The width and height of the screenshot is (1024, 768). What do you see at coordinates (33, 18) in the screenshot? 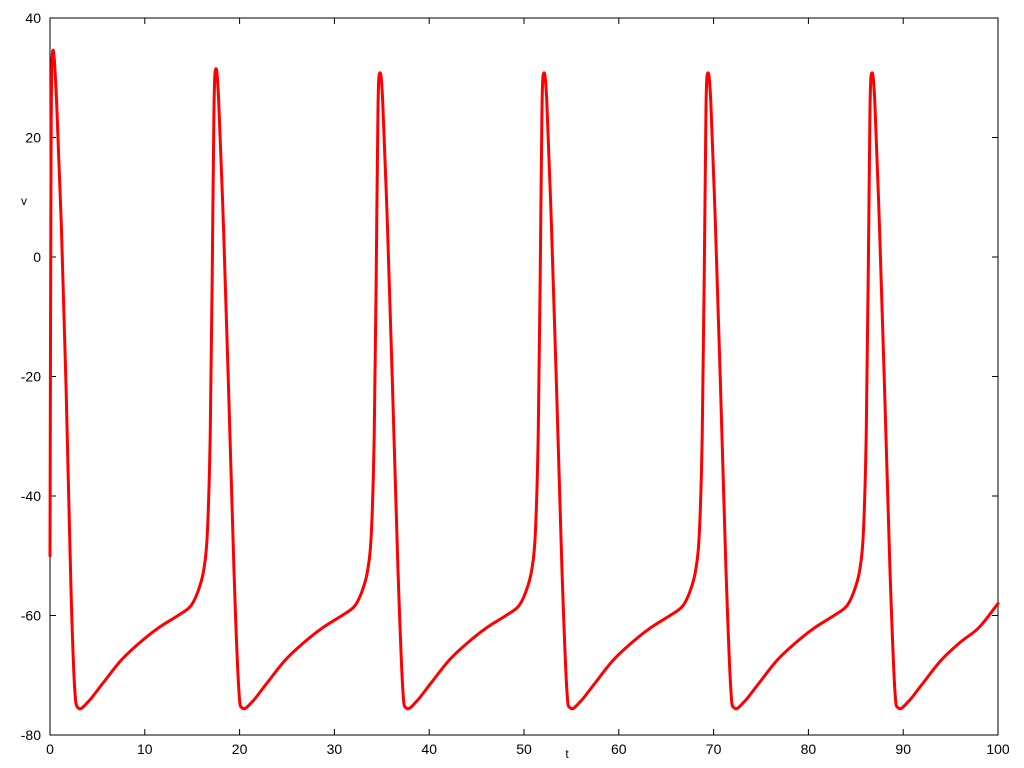
I see `y-tick-label: 40` at bounding box center [33, 18].